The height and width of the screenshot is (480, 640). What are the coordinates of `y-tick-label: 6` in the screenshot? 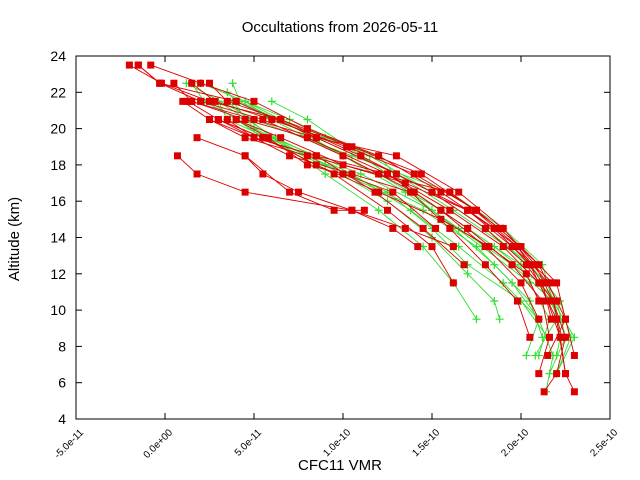 It's located at (62, 383).